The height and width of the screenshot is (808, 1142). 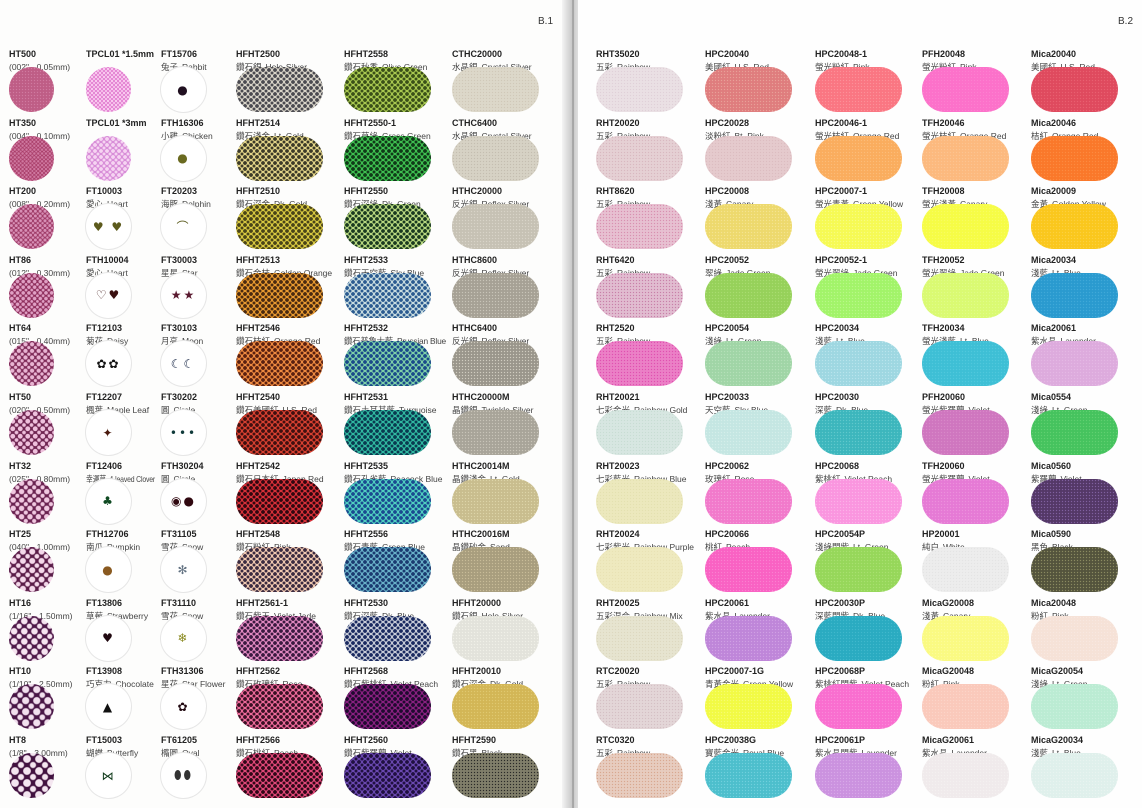 I want to click on sample-item: HFHT2514鑽石淺金Lt. Gold, so click(x=286, y=147).